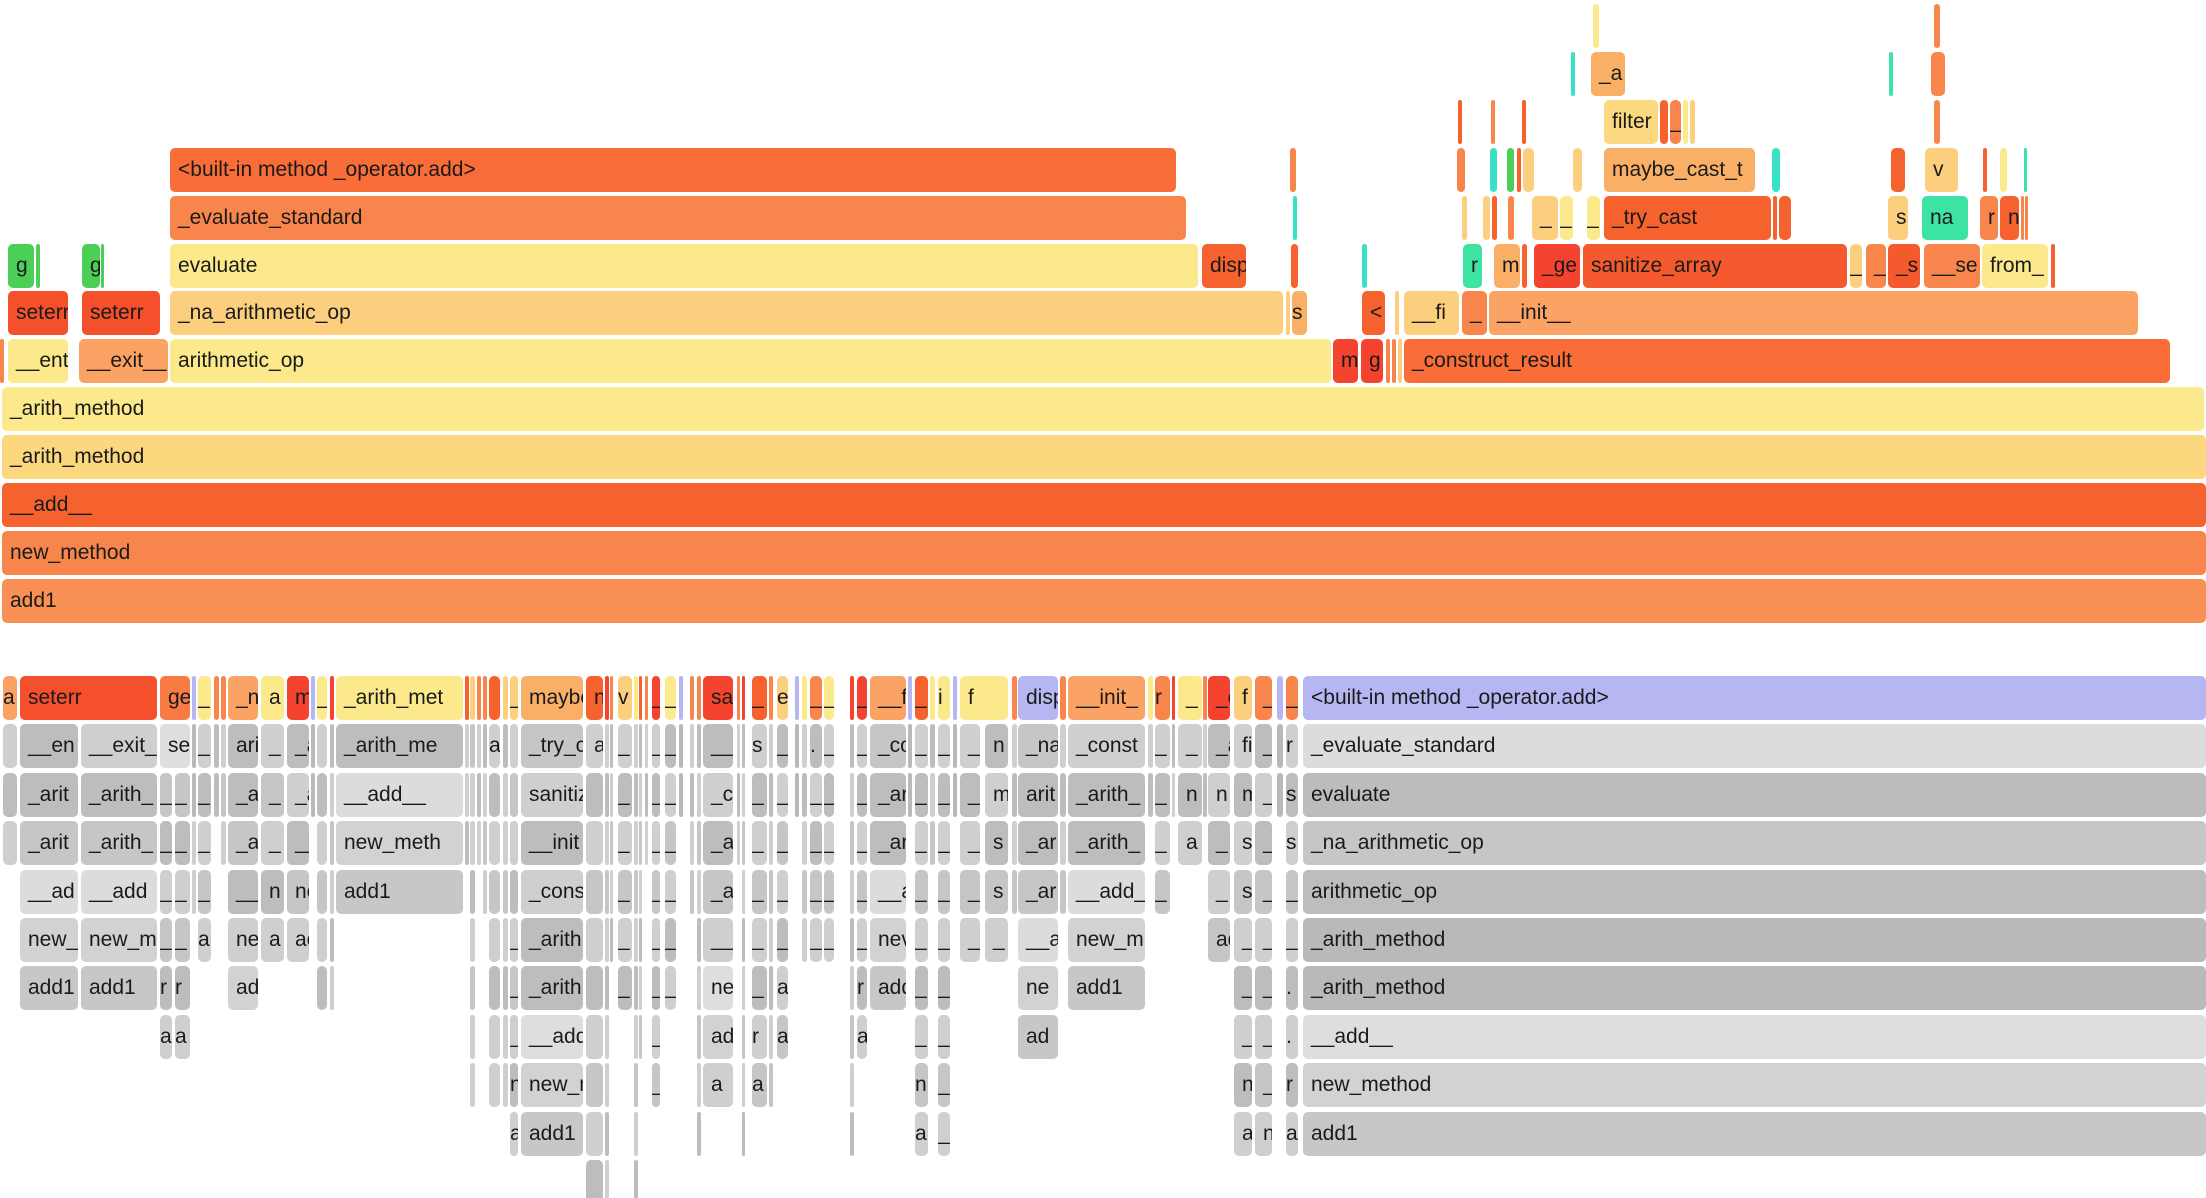  What do you see at coordinates (552, 843) in the screenshot?
I see `frame-__init: __init` at bounding box center [552, 843].